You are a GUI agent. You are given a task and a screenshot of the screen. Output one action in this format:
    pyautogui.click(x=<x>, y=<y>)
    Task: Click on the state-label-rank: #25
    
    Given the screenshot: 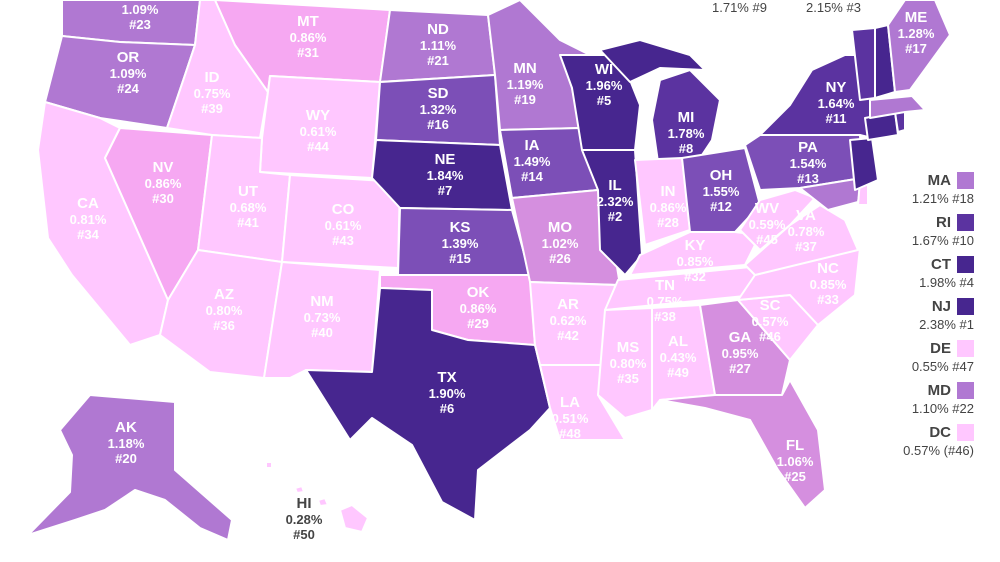 What is the action you would take?
    pyautogui.click(x=795, y=476)
    